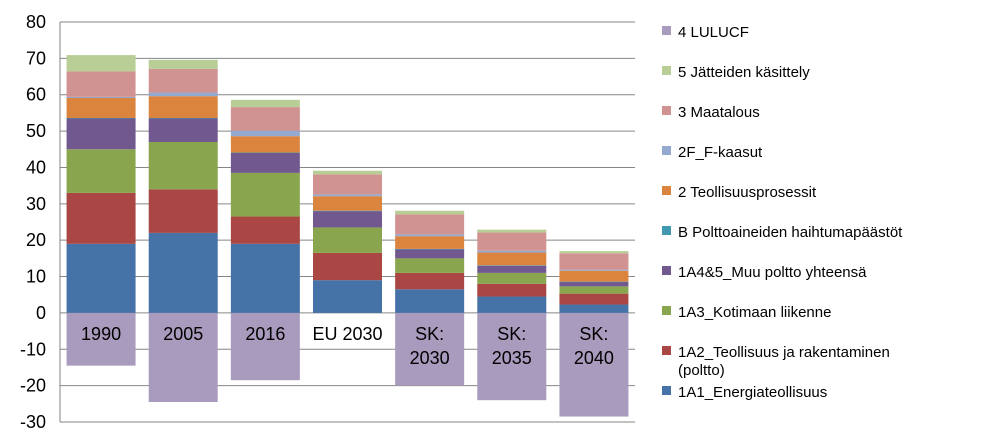 This screenshot has height=446, width=982. What do you see at coordinates (101, 334) in the screenshot?
I see `category-label: 1990` at bounding box center [101, 334].